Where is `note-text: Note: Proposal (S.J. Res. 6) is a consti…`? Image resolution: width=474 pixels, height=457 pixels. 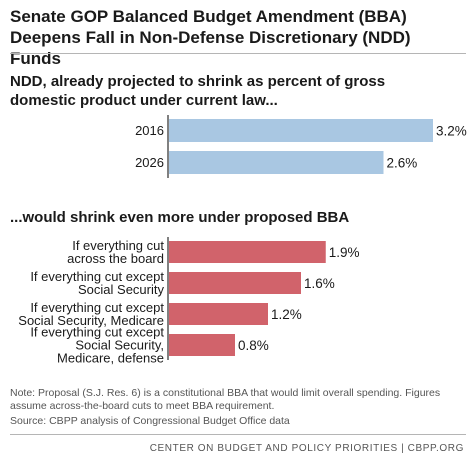
note-text: Note: Proposal (S.J. Res. 6) is a consti… is located at coordinates (225, 399).